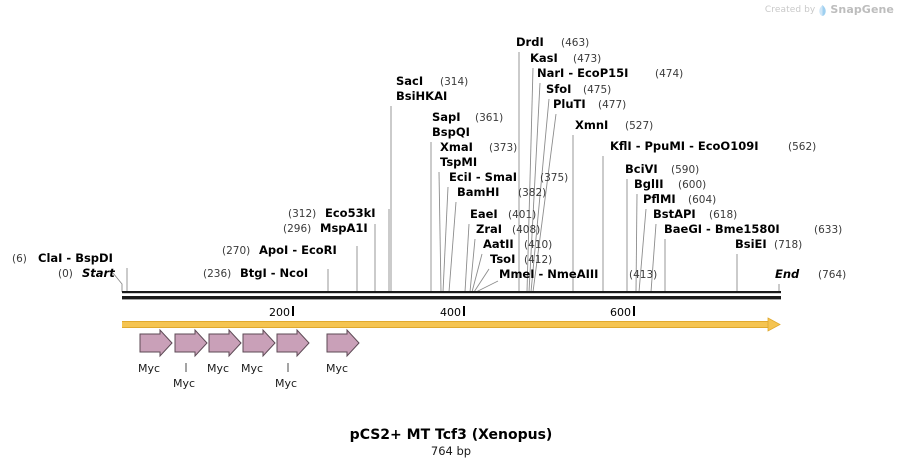 Image resolution: width=902 pixels, height=465 pixels. I want to click on site-label-bstapi: BstAPI (618), so click(695, 214).